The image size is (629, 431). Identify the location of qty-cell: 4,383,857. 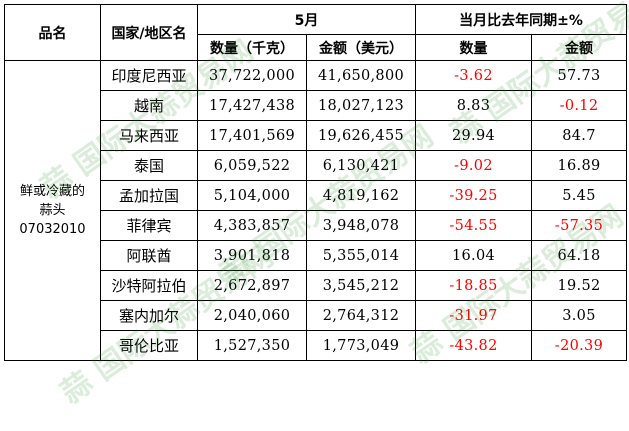
(252, 225).